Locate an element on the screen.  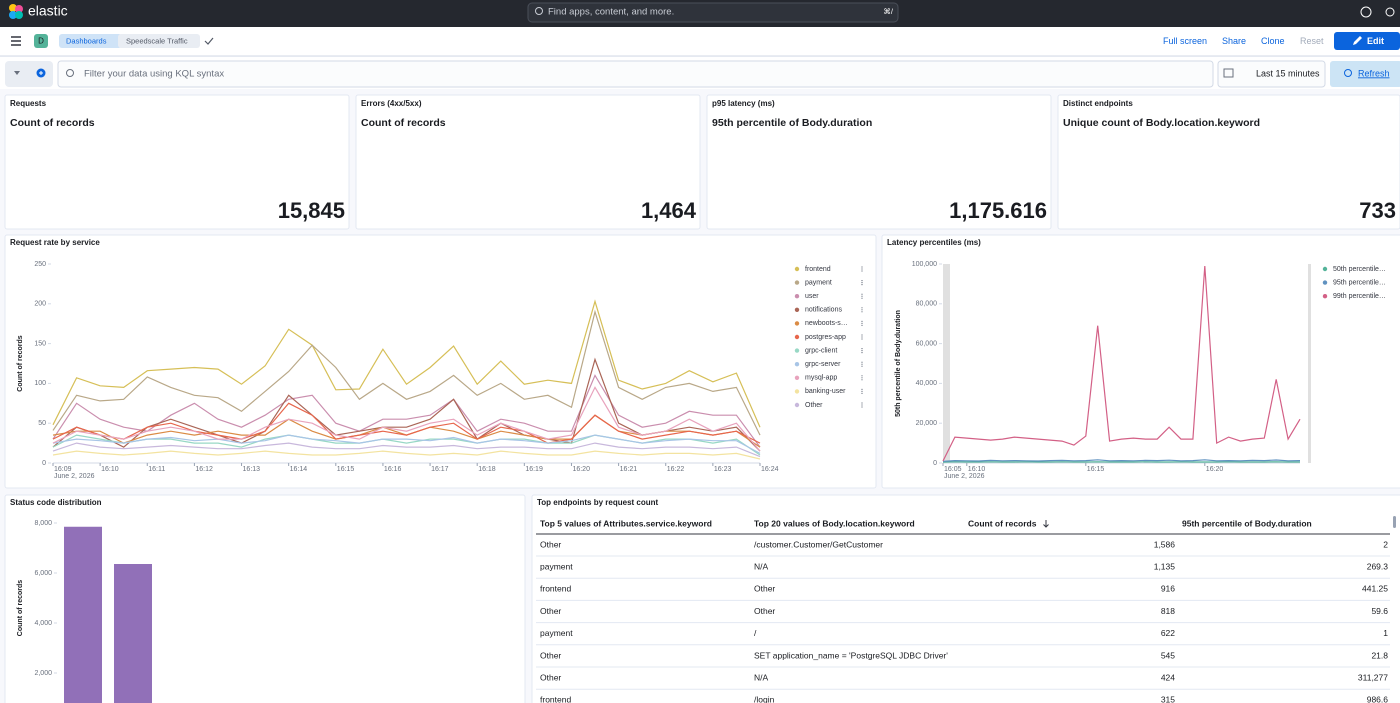
legend-label: payment is located at coordinates (818, 282).